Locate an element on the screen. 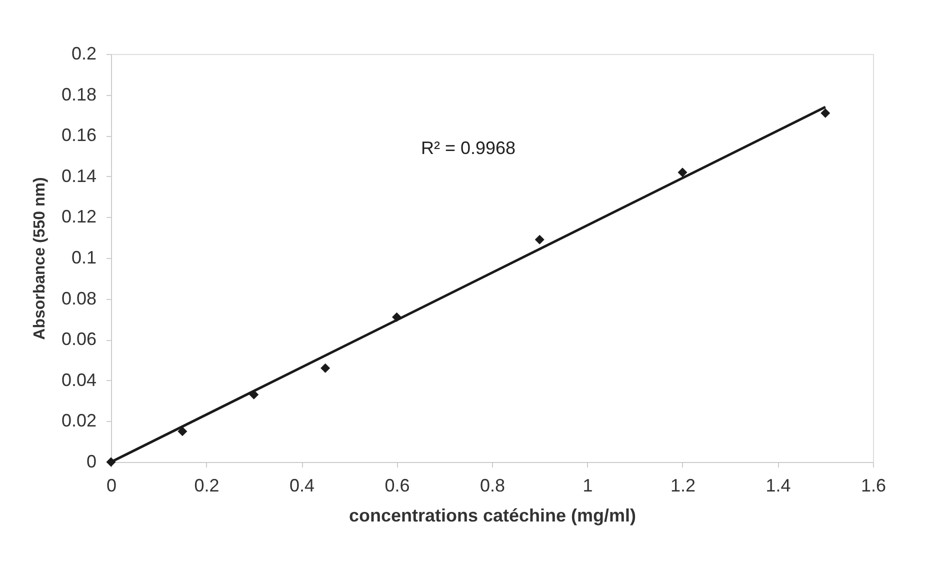  x-tick-label: 0 is located at coordinates (111, 486).